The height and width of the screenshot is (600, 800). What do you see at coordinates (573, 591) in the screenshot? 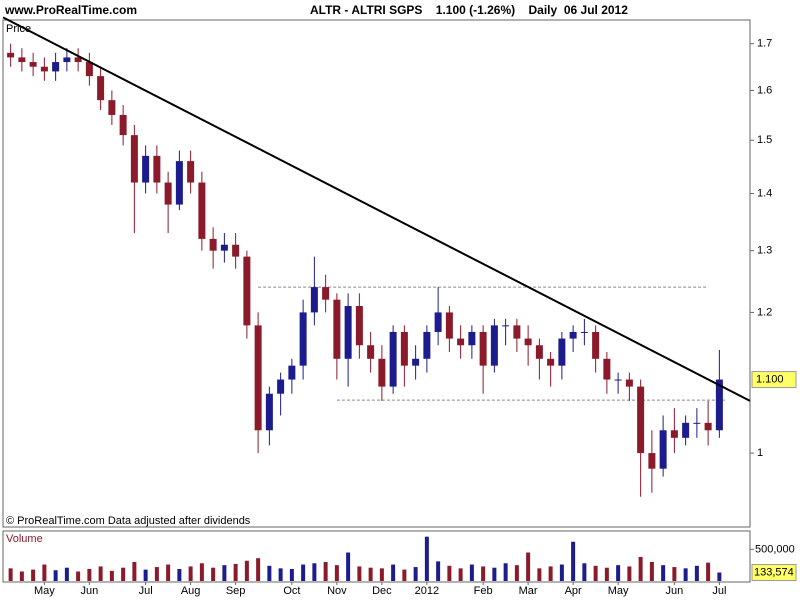
I see `x-tick-label: Apr` at bounding box center [573, 591].